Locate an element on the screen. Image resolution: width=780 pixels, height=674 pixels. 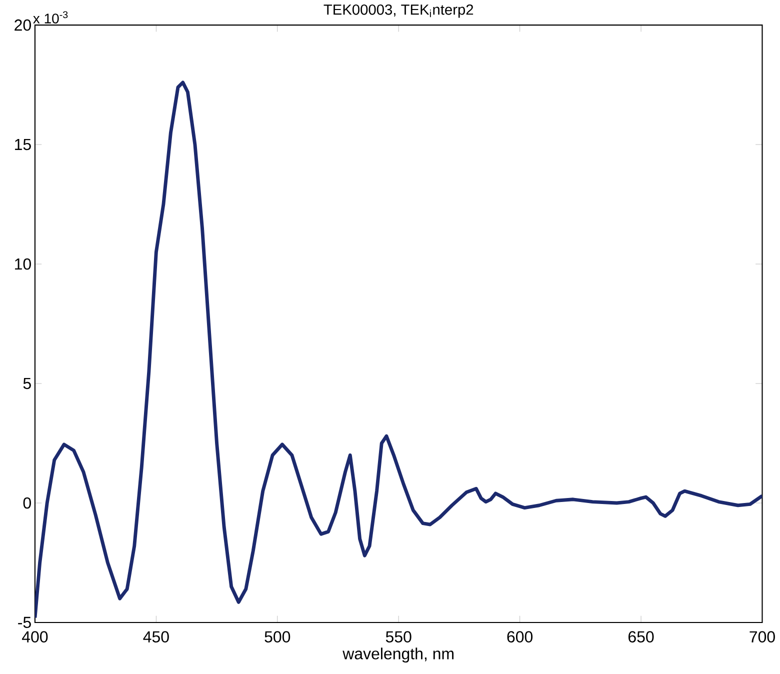
x-tick-label: 600 is located at coordinates (520, 636).